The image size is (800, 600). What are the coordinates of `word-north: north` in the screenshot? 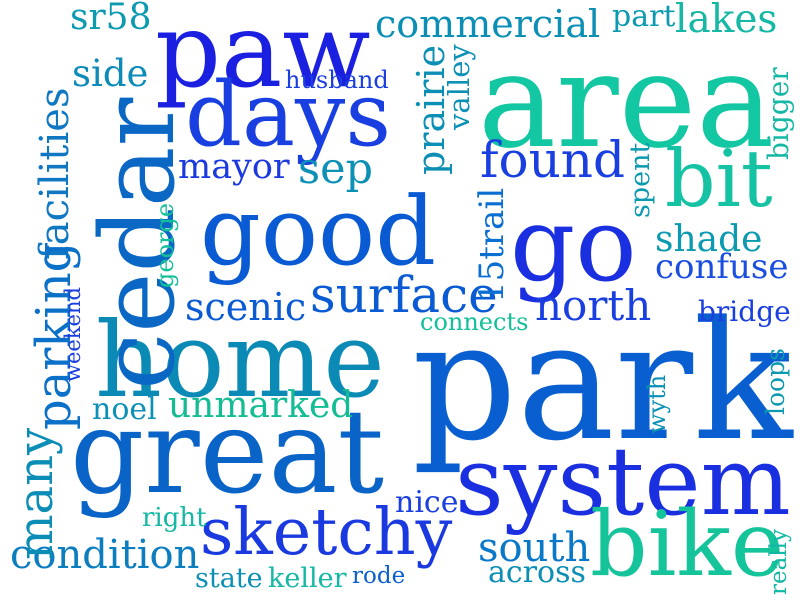 It's located at (593, 305).